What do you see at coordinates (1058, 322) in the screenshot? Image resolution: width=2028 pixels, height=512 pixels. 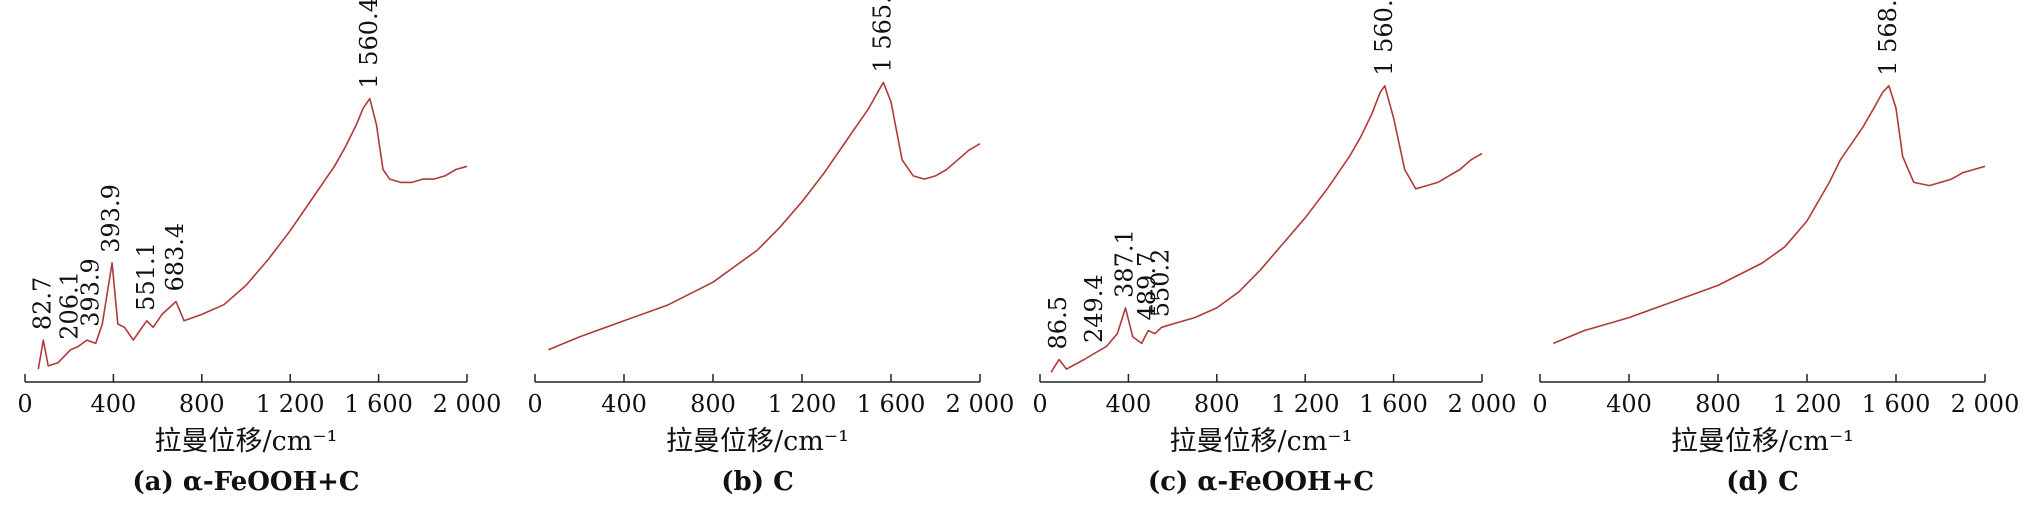 I see `peak-label: 86.5` at bounding box center [1058, 322].